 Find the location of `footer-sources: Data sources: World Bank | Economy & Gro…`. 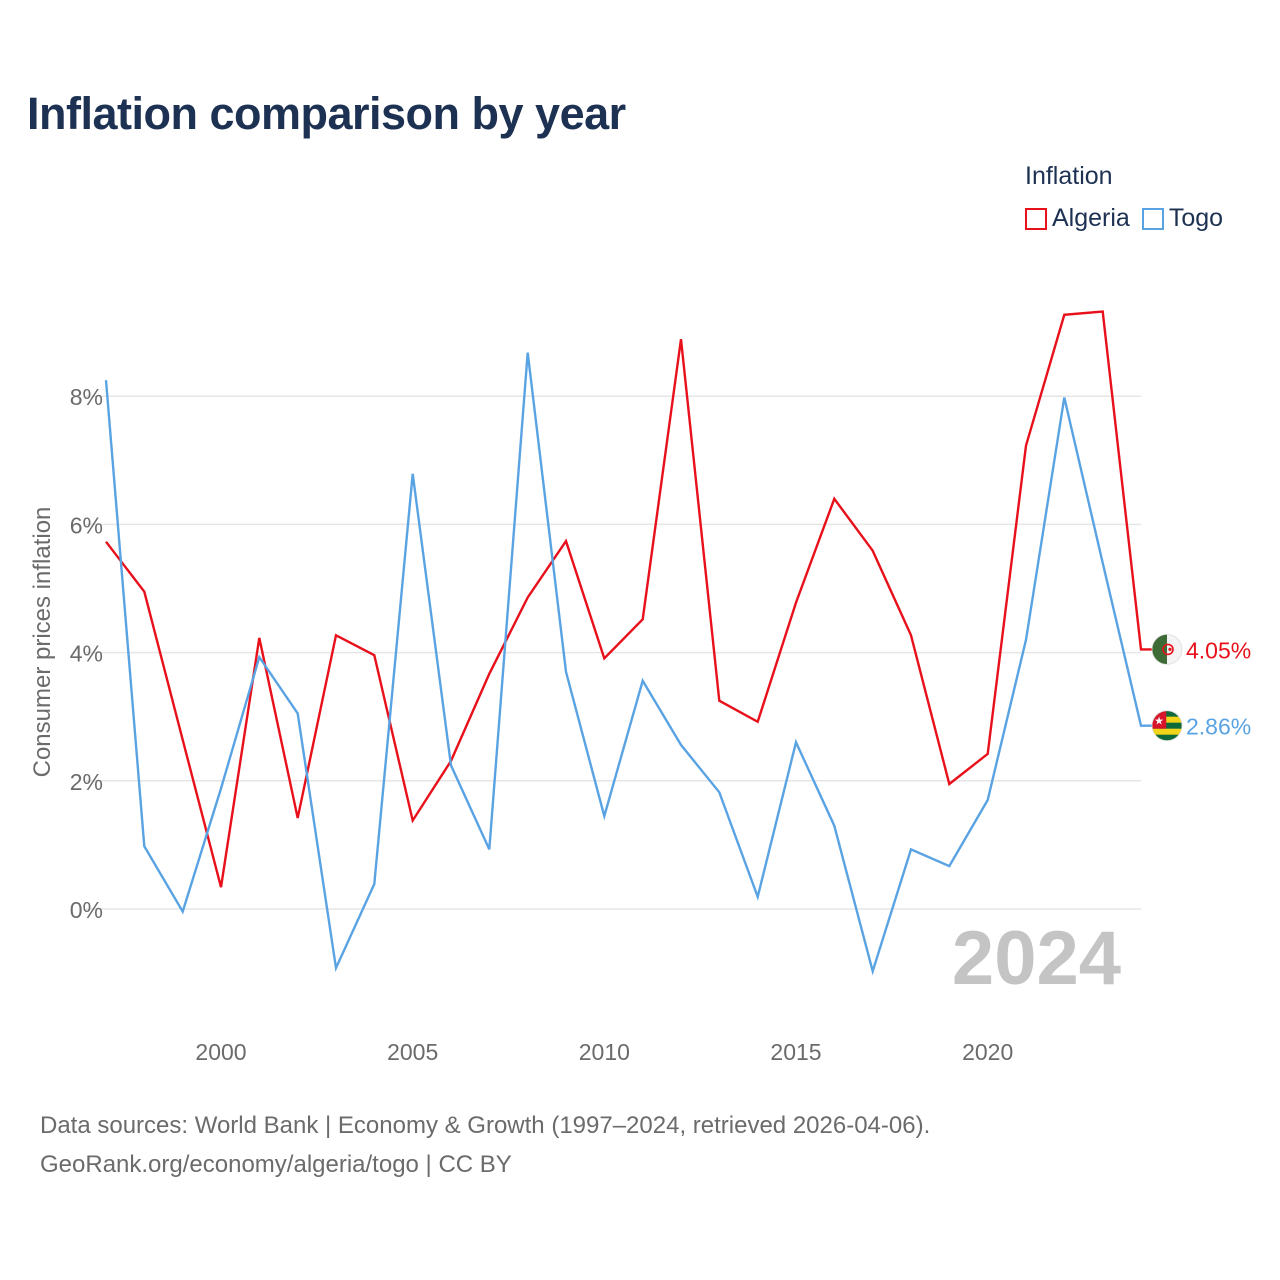

footer-sources: Data sources: World Bank | Economy & Gro… is located at coordinates (485, 1125).